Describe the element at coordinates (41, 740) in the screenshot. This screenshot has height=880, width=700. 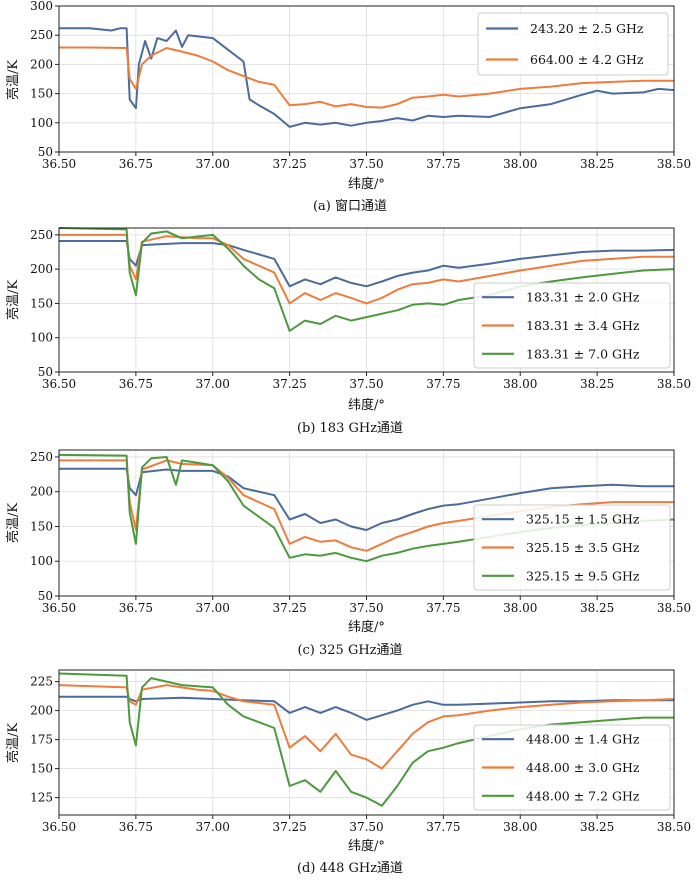
I see `y-tick-label: 175` at that location.